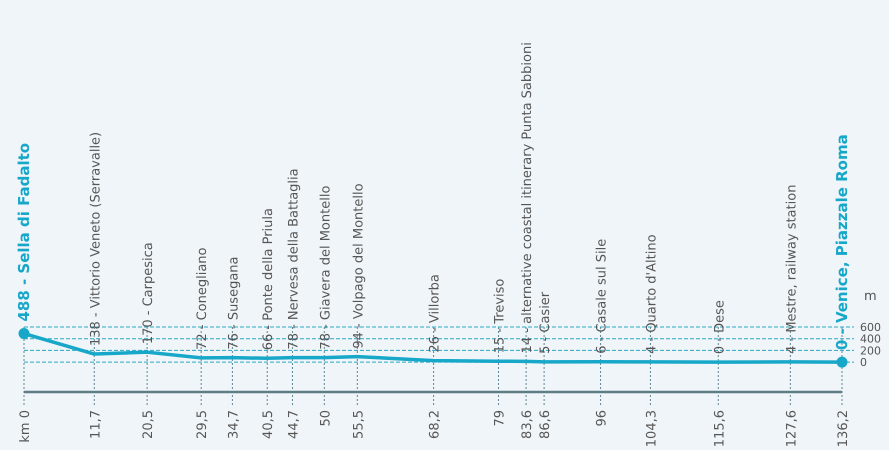 Image resolution: width=889 pixels, height=450 pixels. Describe the element at coordinates (870, 327) in the screenshot. I see `y-tick-label: 600` at that location.